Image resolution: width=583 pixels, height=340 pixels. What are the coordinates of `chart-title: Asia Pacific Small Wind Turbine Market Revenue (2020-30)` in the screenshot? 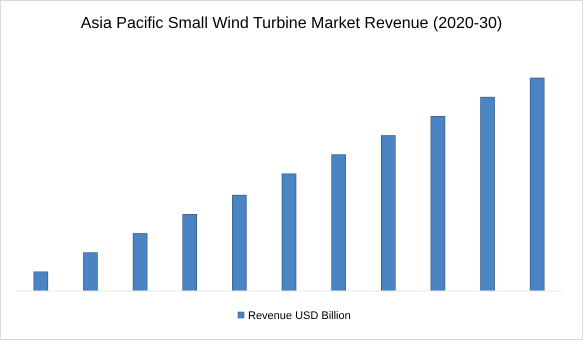 It's located at (291, 23).